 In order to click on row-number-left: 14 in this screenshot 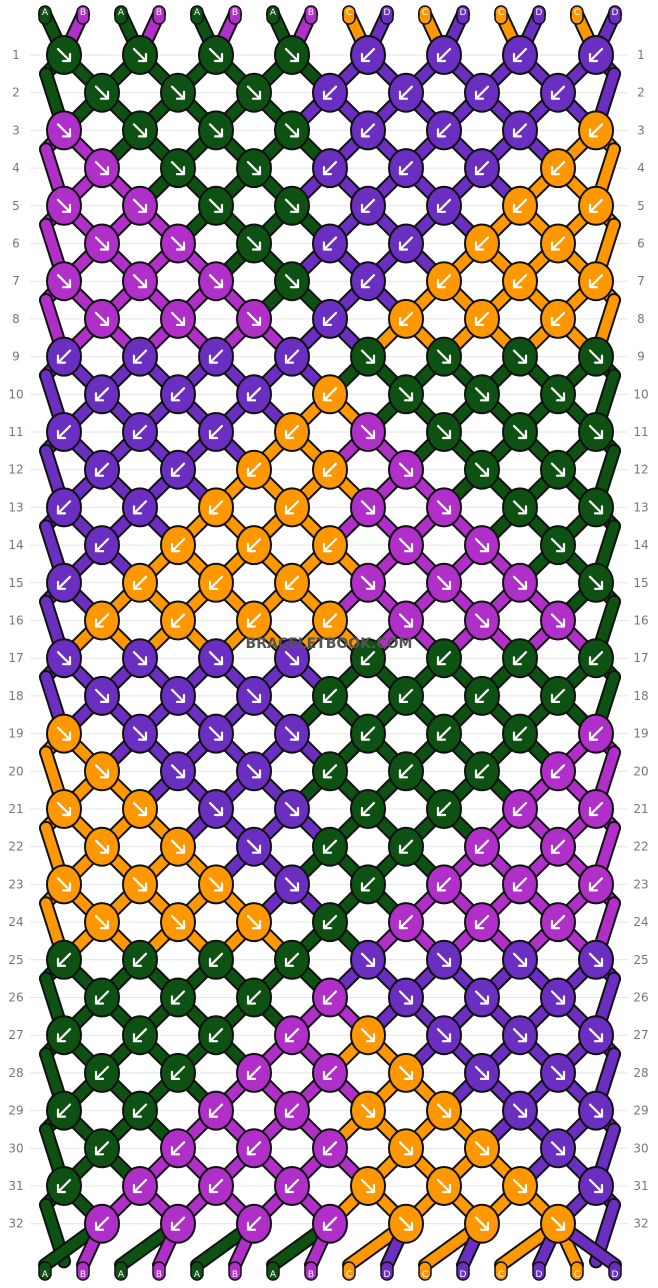, I will do `click(15, 545)`.